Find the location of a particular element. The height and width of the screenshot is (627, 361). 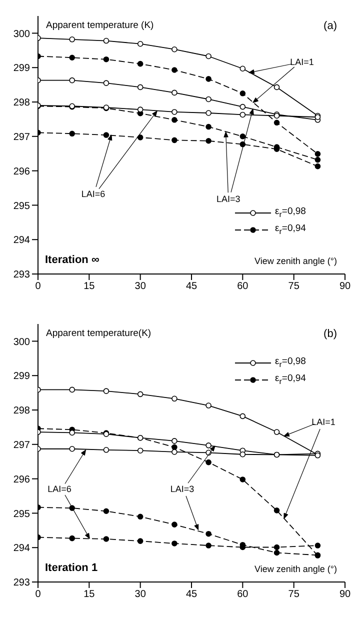

chart-title: (a) is located at coordinates (330, 26).